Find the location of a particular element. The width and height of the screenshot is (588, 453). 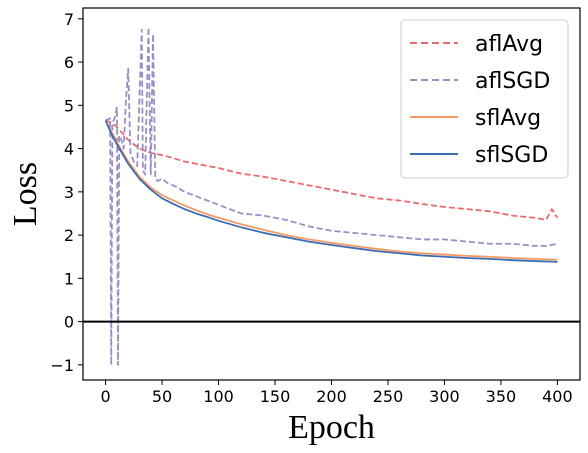

legend-label-sflavg: sflAvg is located at coordinates (508, 118).